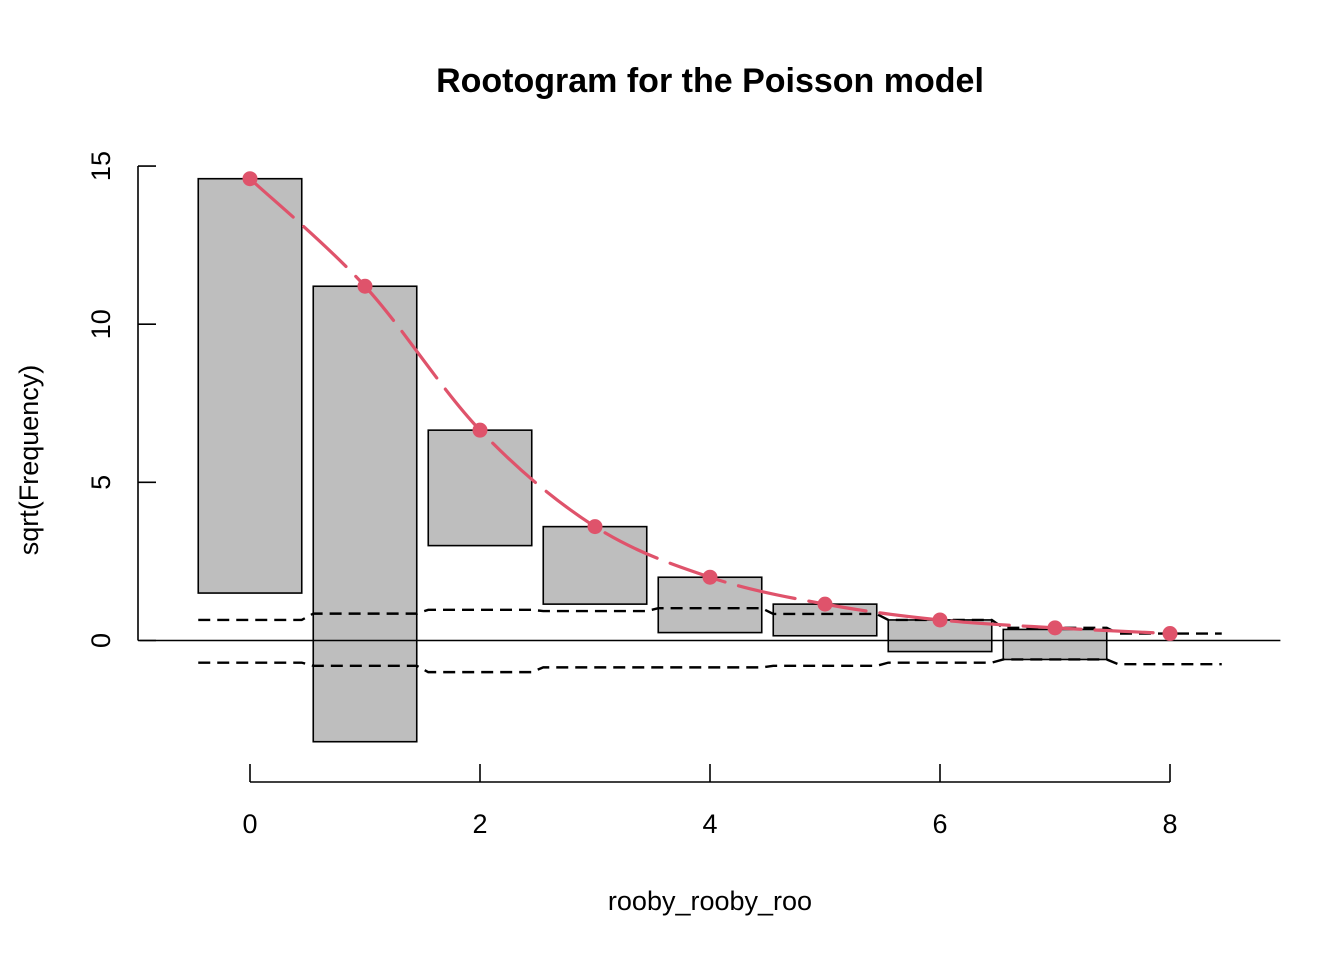 This screenshot has height=960, width=1344. I want to click on x-tick-label: 4, so click(709, 824).